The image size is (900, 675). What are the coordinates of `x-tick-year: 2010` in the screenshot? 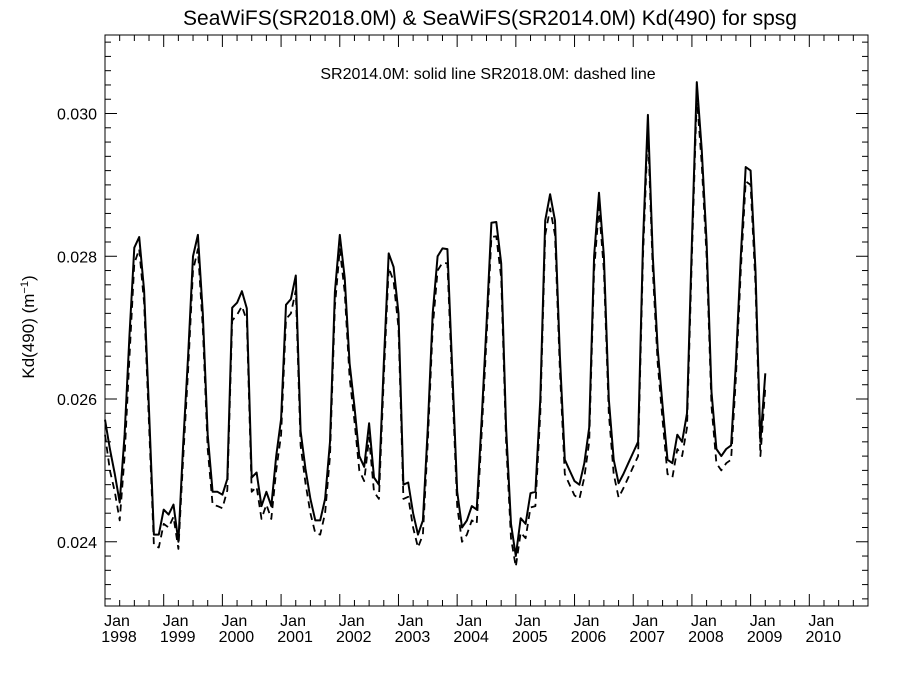 It's located at (824, 637).